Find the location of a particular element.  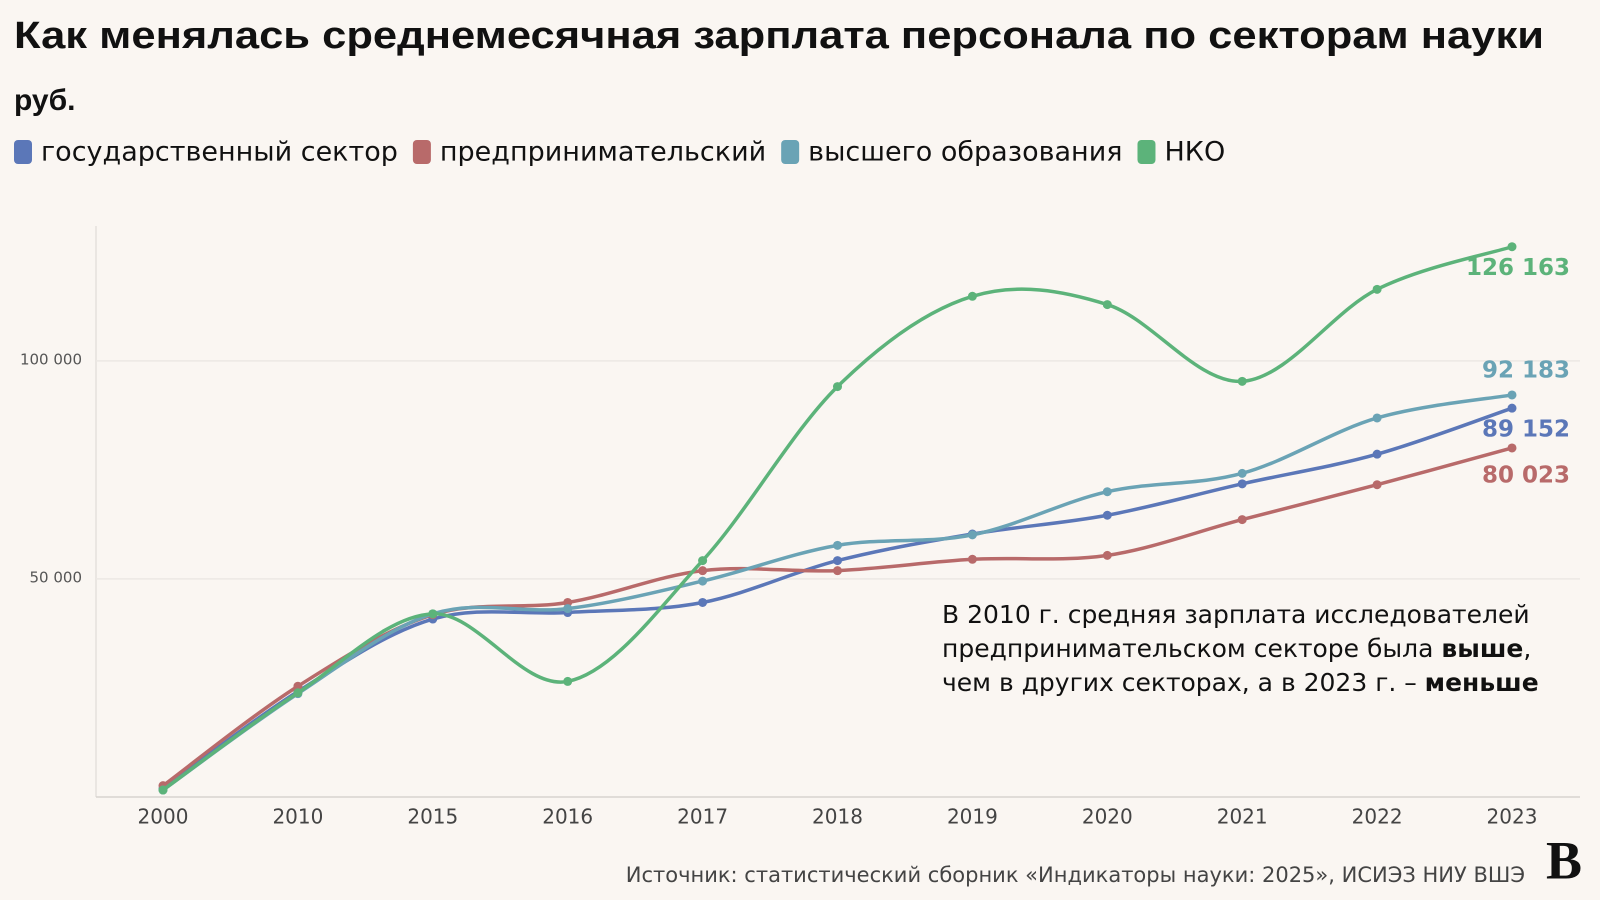

x-tick-label: 2010 is located at coordinates (297, 817).